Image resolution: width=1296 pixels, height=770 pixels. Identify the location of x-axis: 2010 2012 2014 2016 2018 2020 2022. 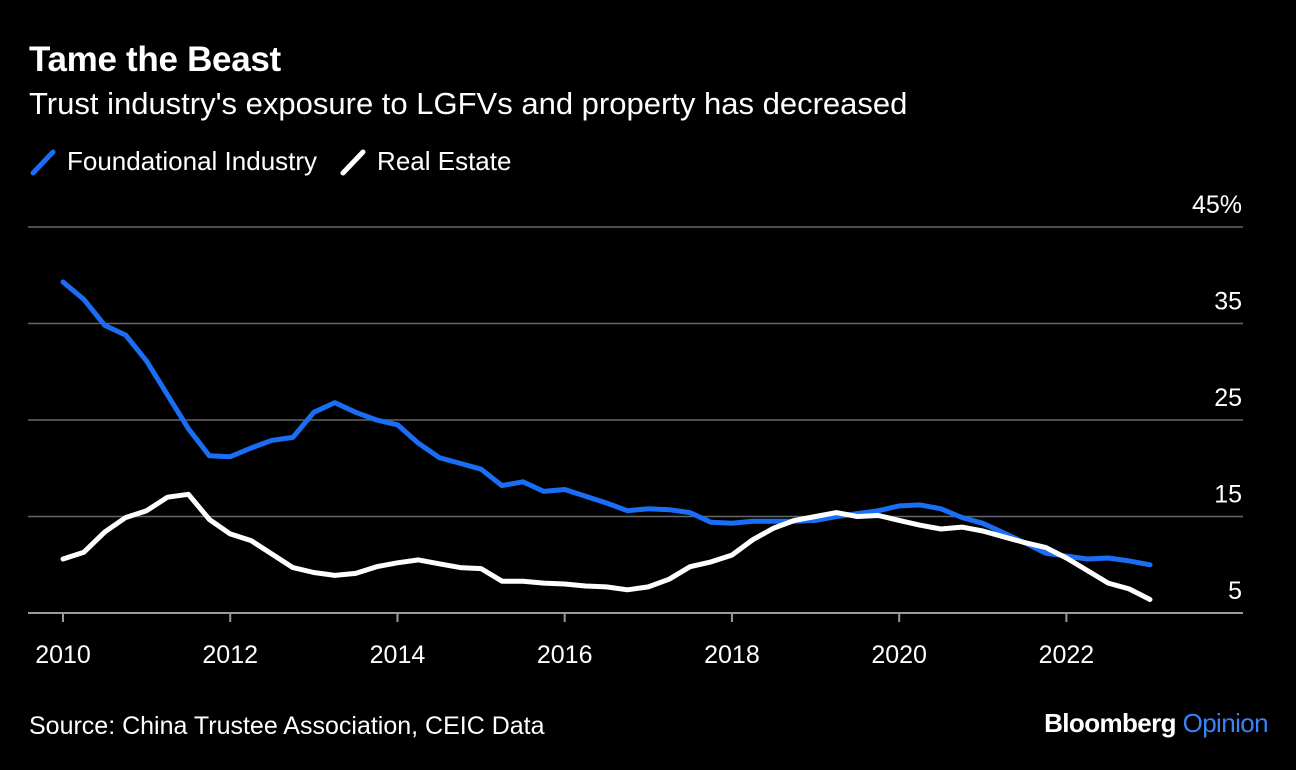
(564, 641).